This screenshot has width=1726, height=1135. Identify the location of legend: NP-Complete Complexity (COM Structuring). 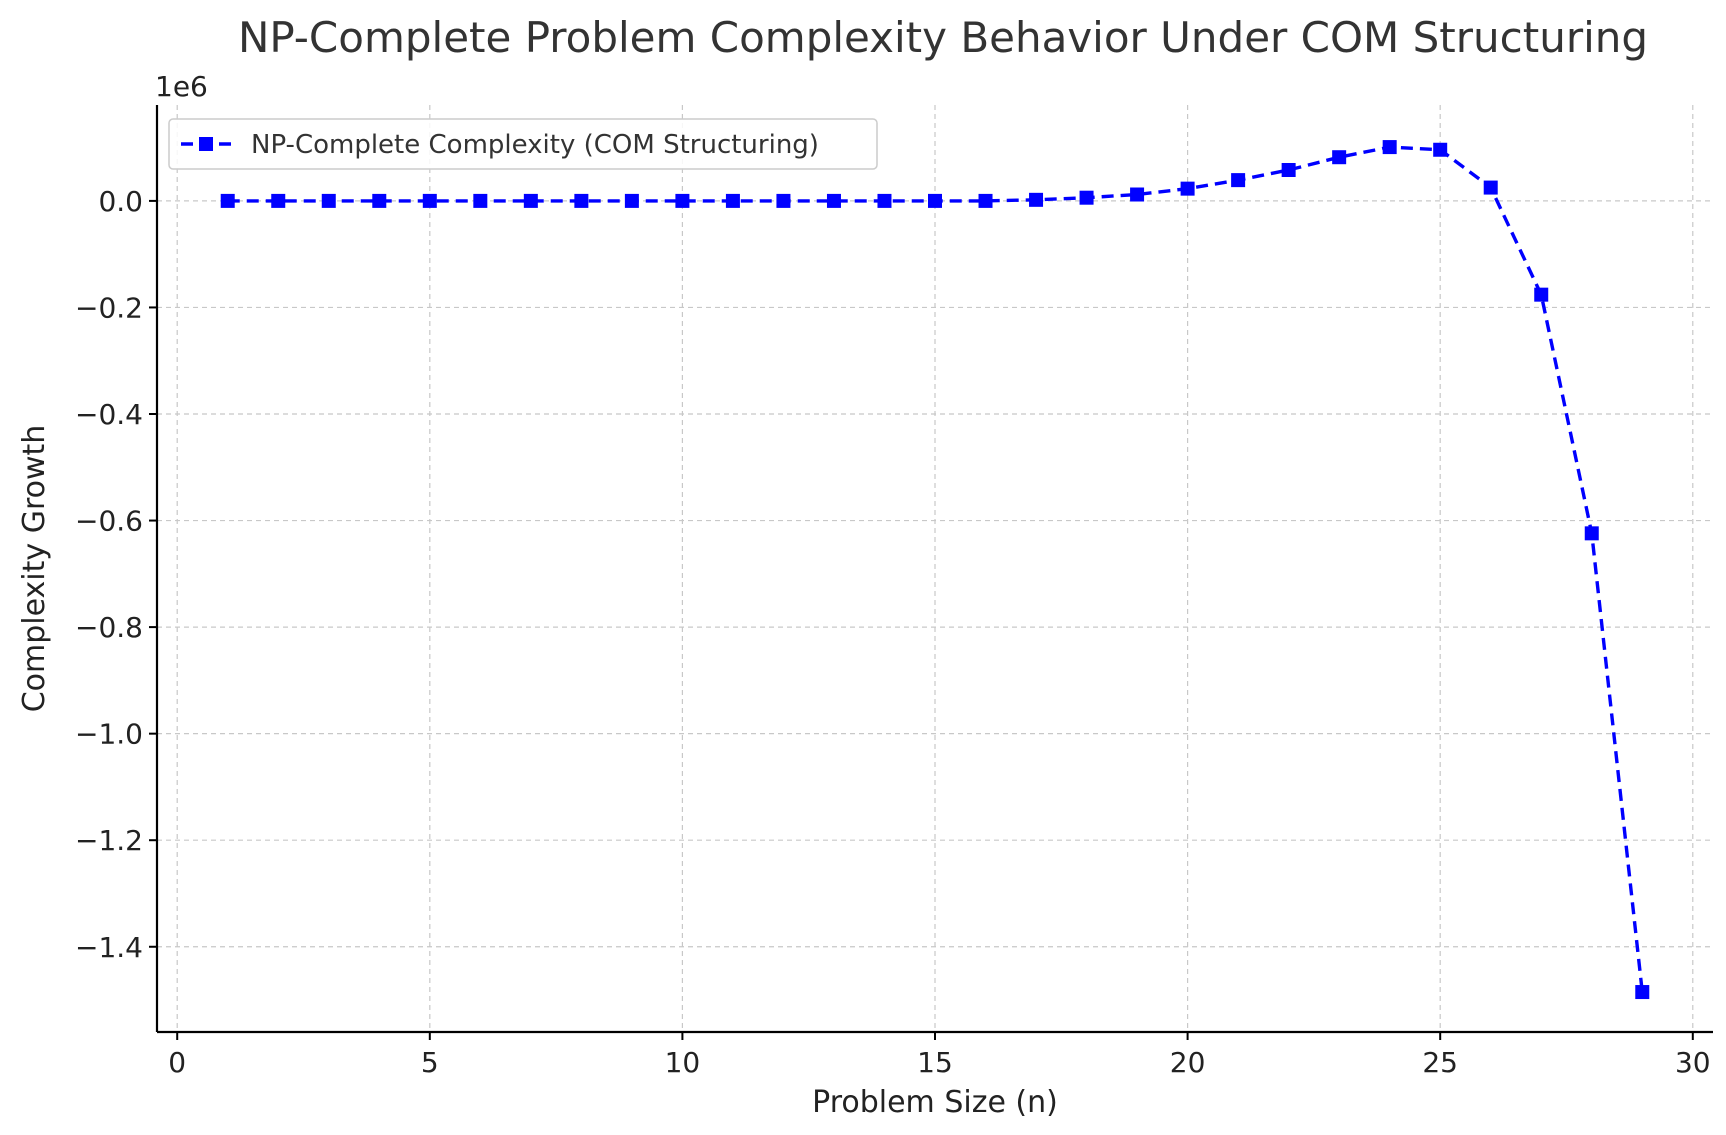
(523, 144).